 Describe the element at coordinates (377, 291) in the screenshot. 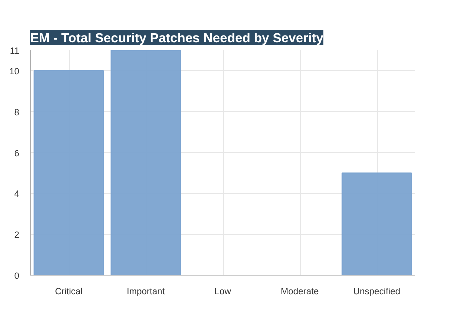

I see `x-tick-label: Unspecified` at that location.